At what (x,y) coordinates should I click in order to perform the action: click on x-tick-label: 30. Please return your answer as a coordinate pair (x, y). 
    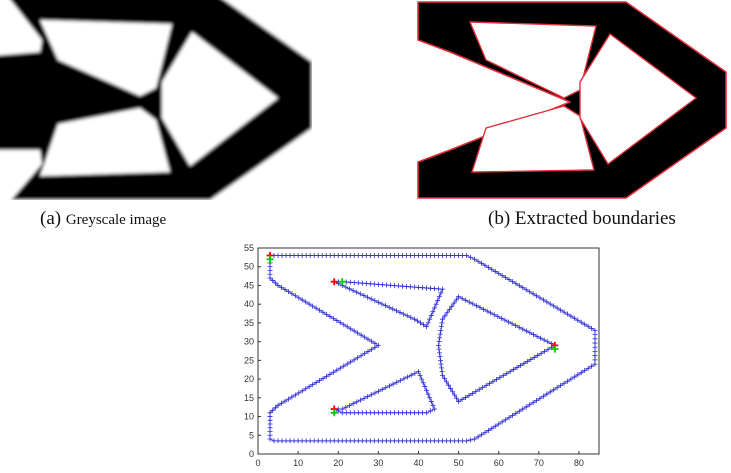
    Looking at the image, I should click on (378, 463).